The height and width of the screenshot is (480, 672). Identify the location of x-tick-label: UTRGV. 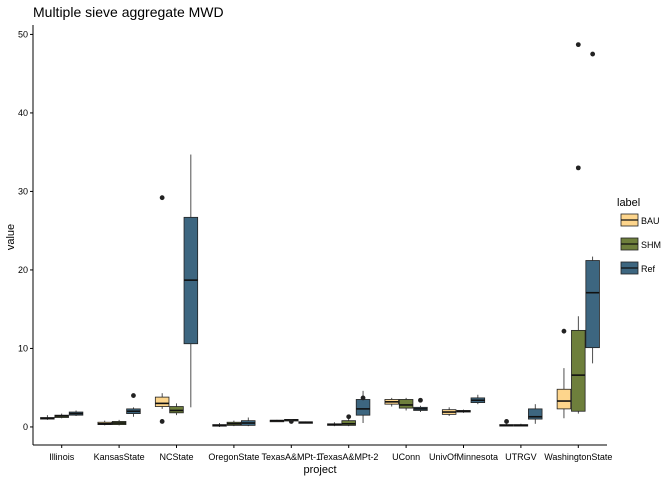
(521, 457).